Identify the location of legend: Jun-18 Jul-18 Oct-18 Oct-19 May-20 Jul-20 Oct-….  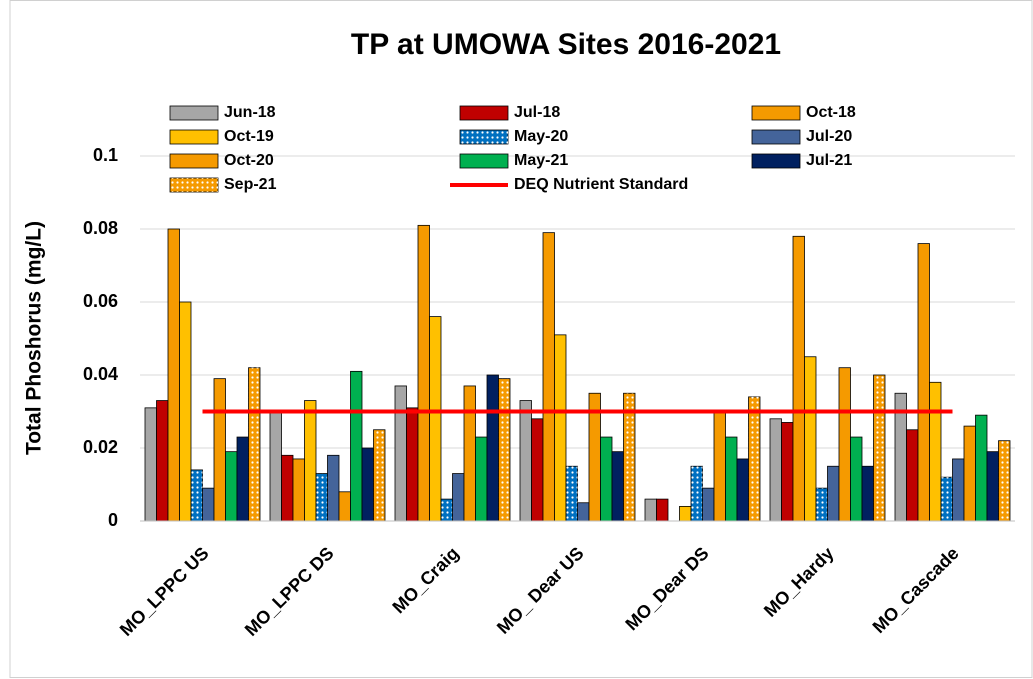
(512, 148).